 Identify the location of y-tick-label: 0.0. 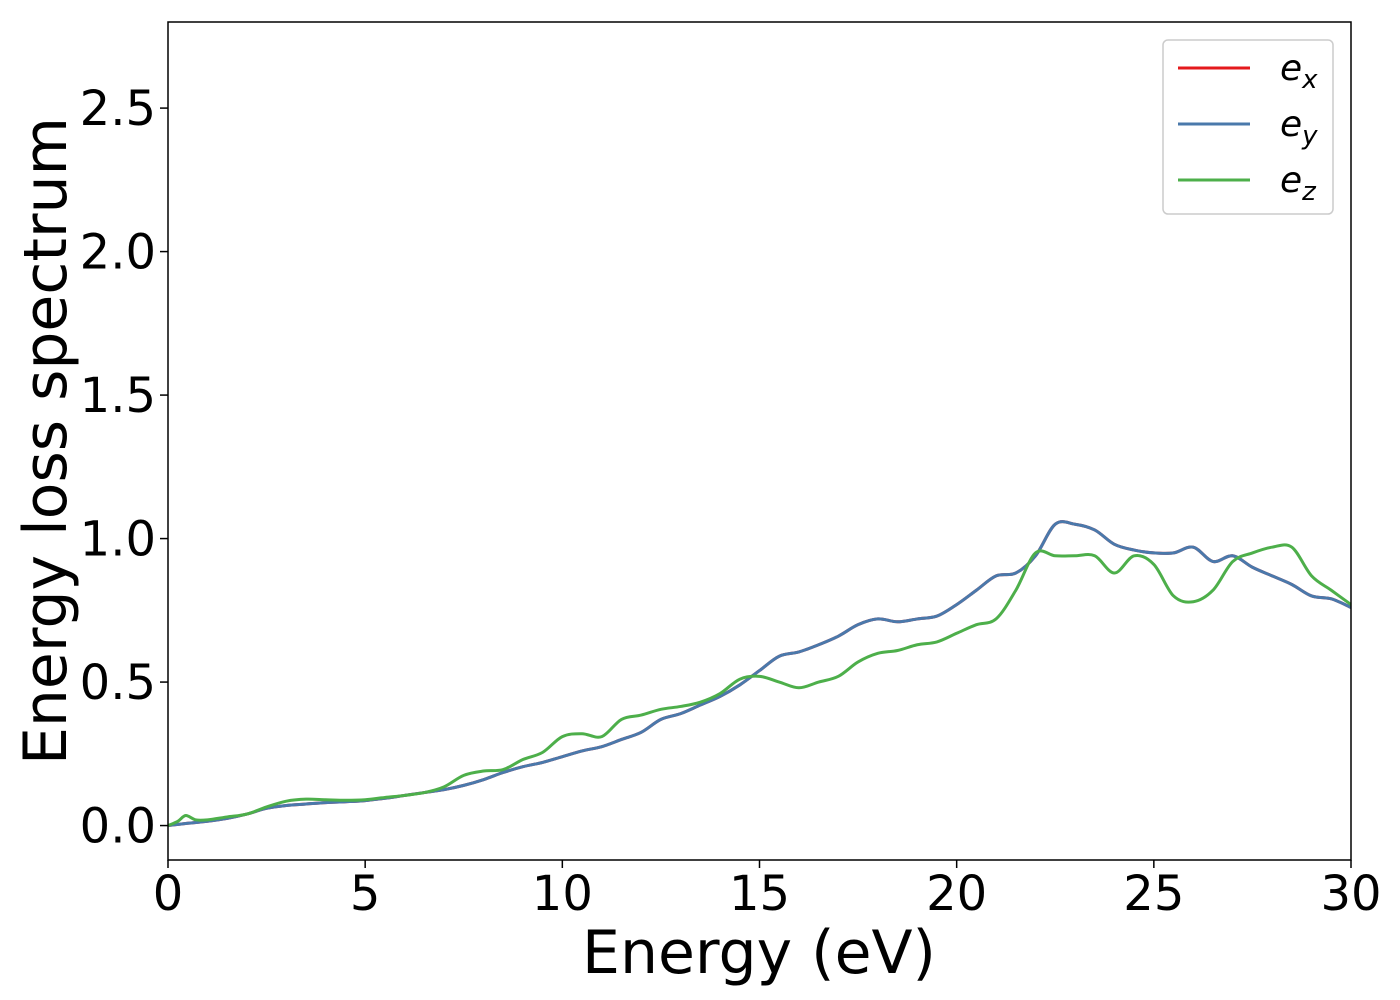
(118, 827).